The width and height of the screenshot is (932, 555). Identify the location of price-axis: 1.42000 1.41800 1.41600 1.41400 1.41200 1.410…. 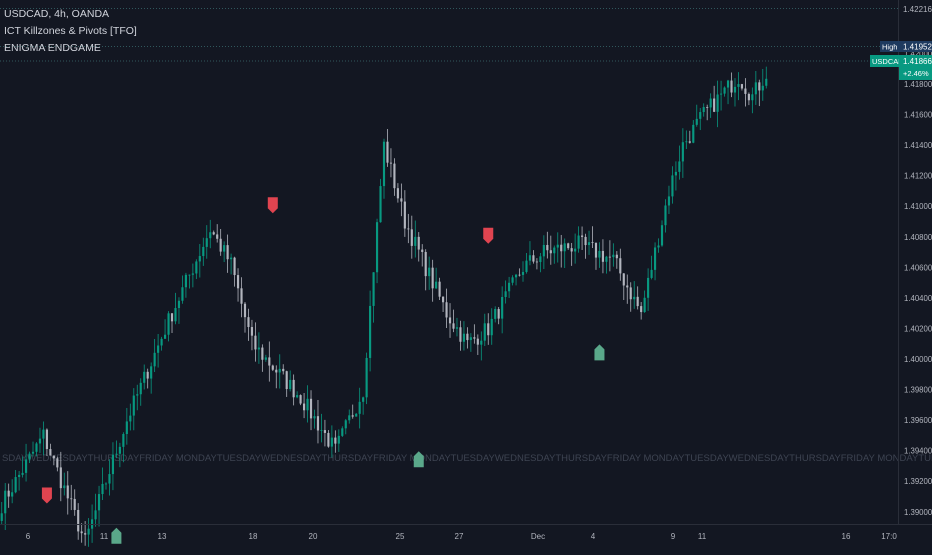
(901, 262).